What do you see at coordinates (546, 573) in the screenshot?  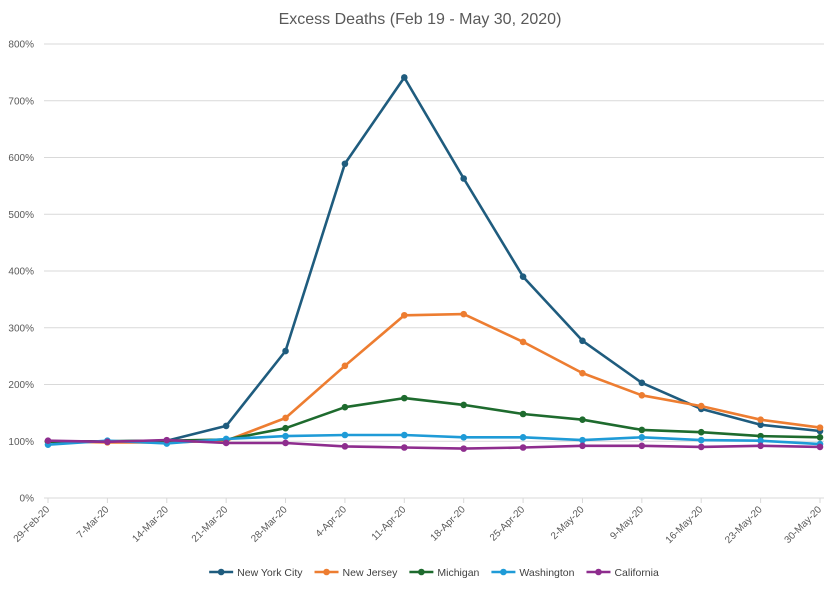 I see `legend-label: Washington` at bounding box center [546, 573].